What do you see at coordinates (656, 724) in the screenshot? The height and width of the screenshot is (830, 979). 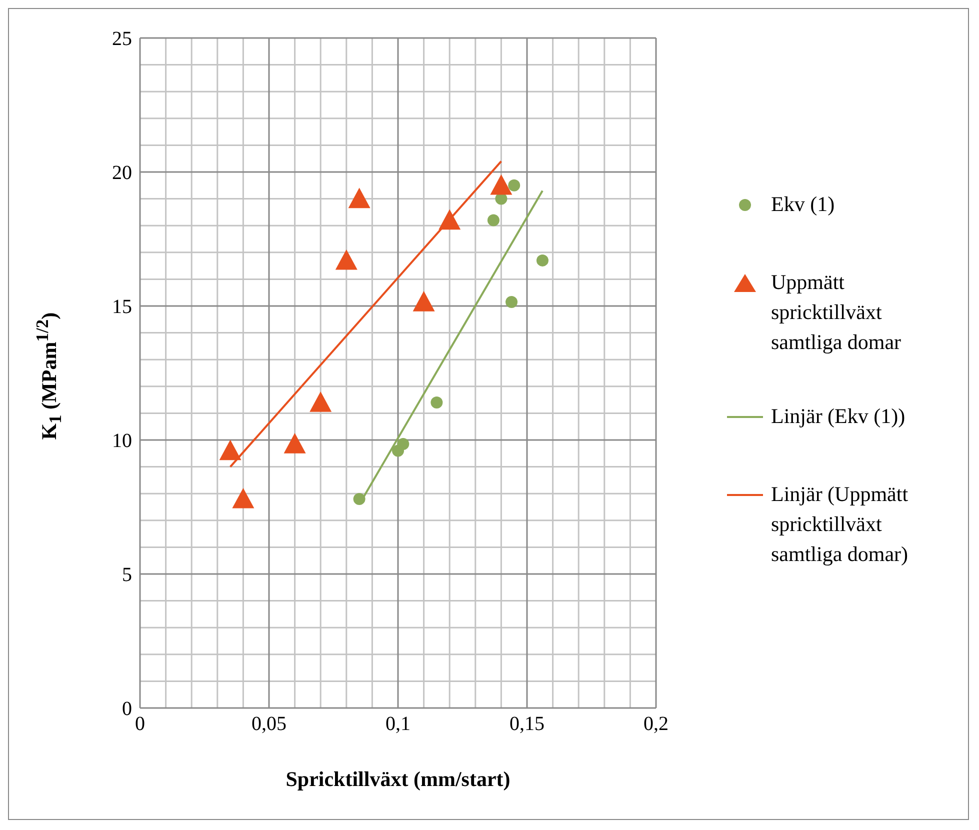 I see `x-tick-label: 0,2` at bounding box center [656, 724].